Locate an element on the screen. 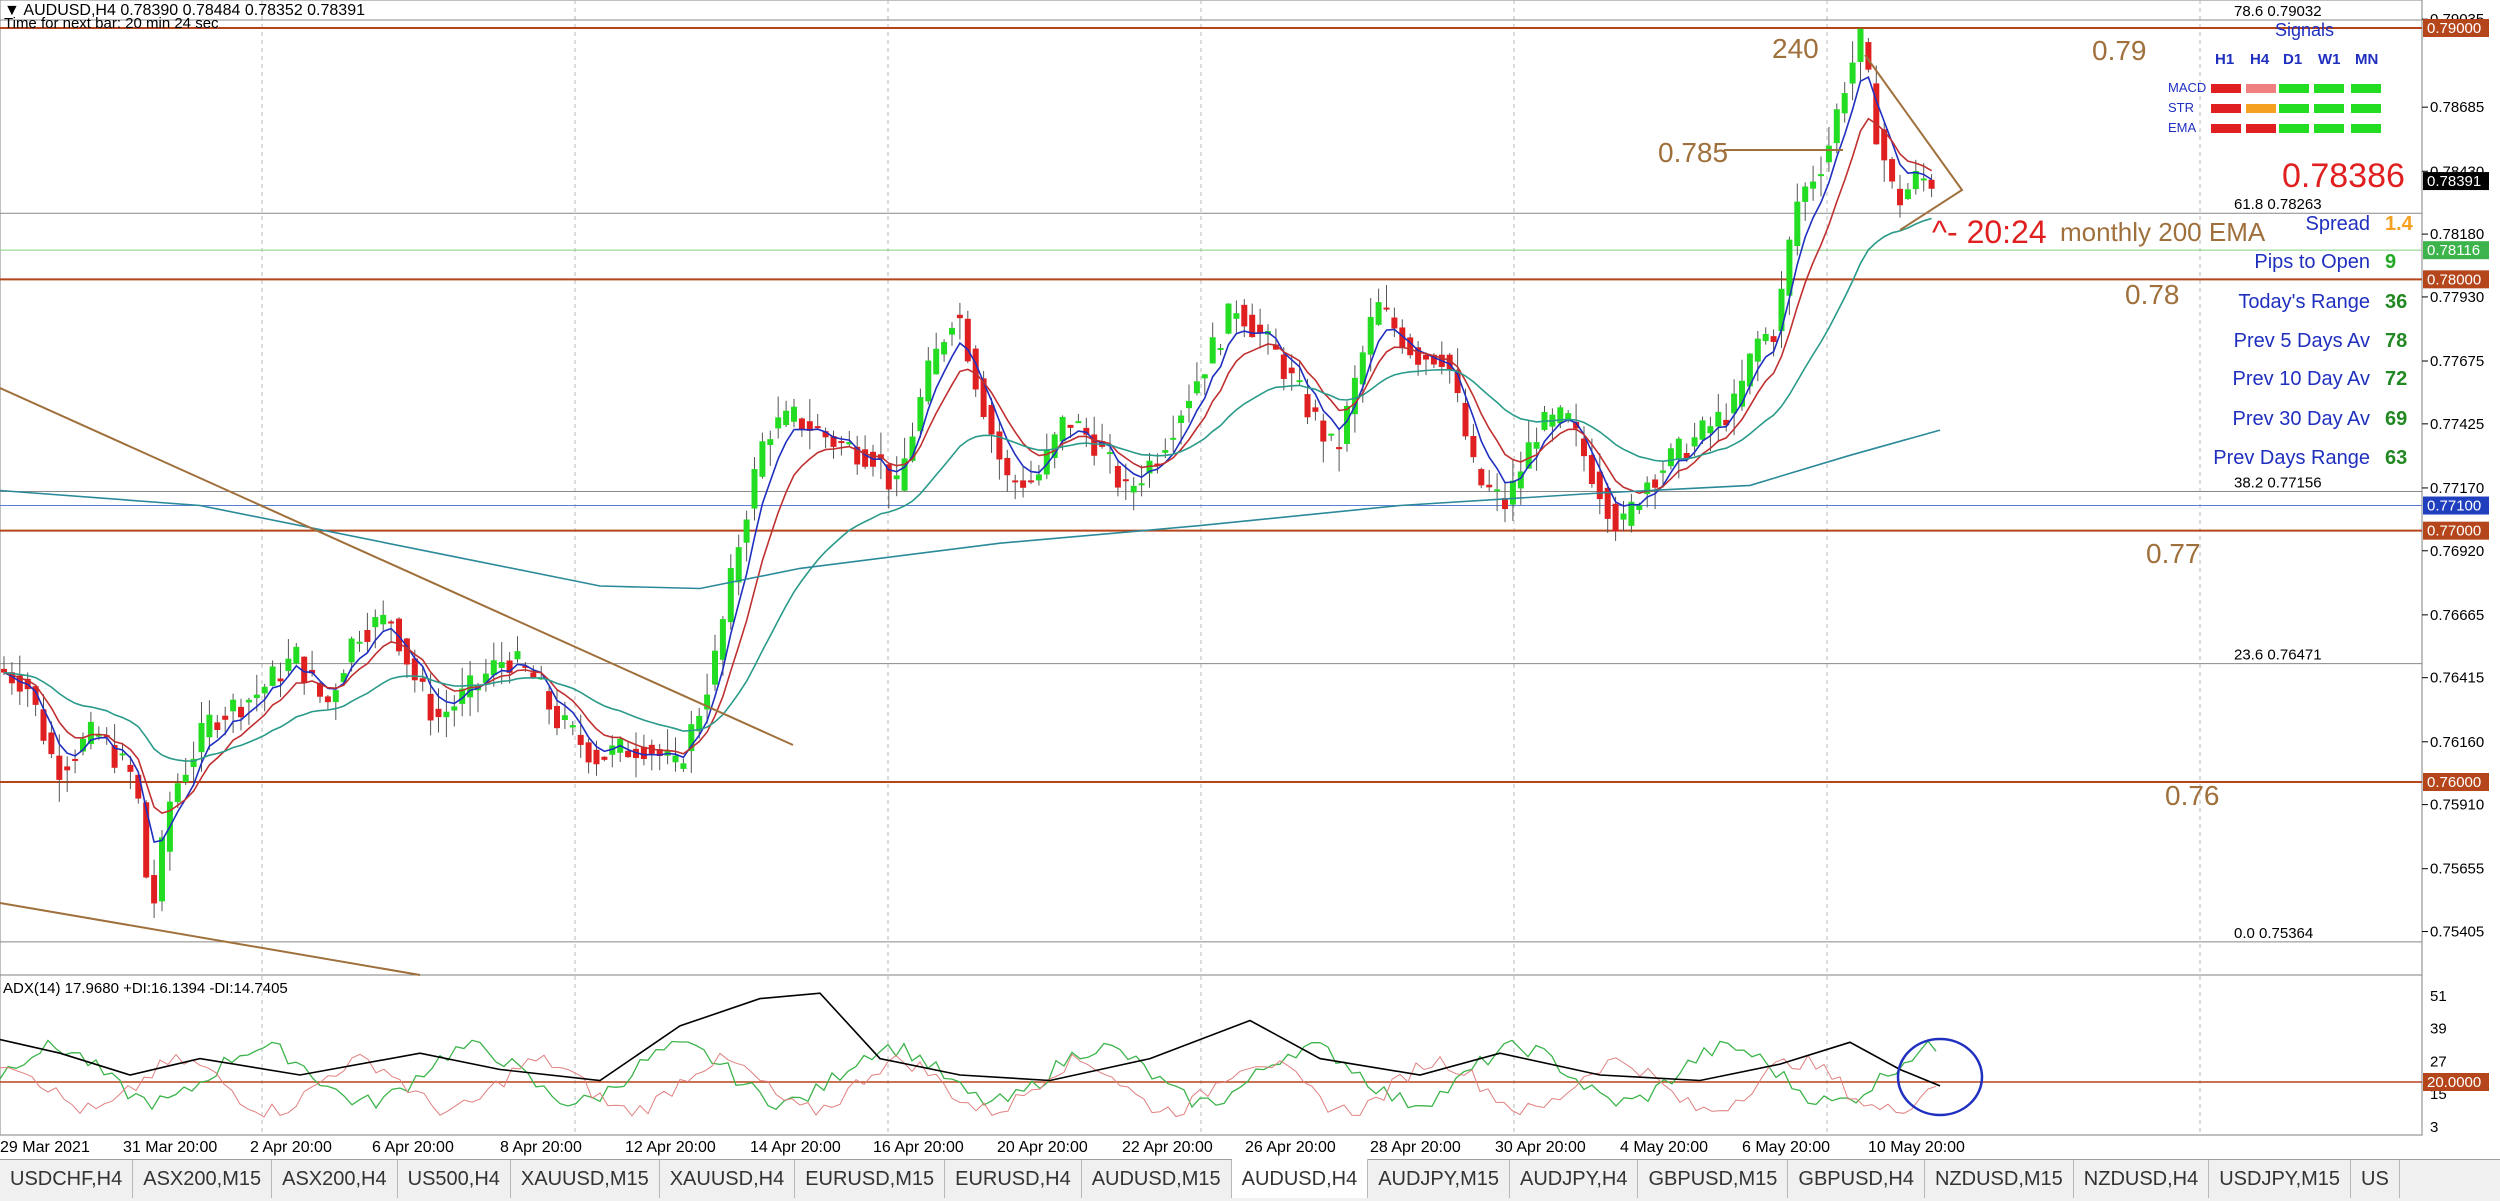 The width and height of the screenshot is (2500, 1201). tab-audusd-h4: AUDUSD,H4 is located at coordinates (1300, 1178).